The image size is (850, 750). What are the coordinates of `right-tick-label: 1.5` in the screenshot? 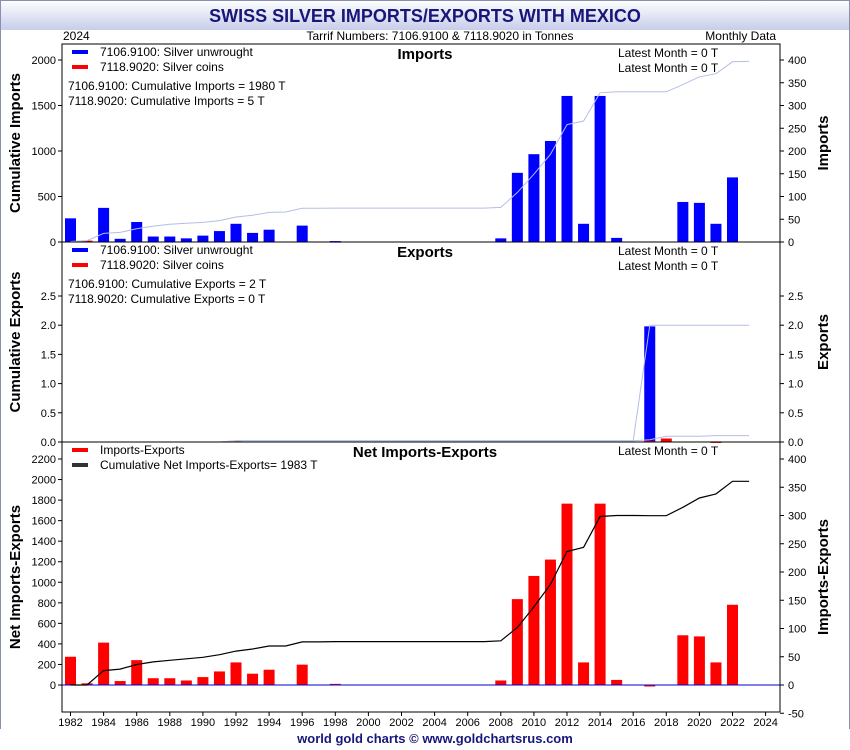 It's located at (795, 355).